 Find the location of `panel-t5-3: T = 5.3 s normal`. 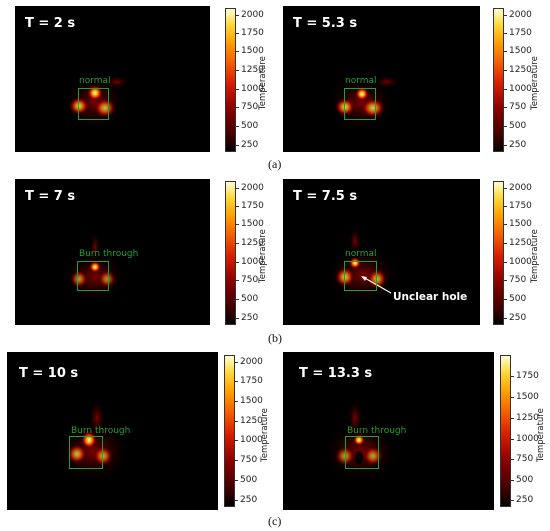

panel-t5-3: T = 5.3 s normal is located at coordinates (381, 79).